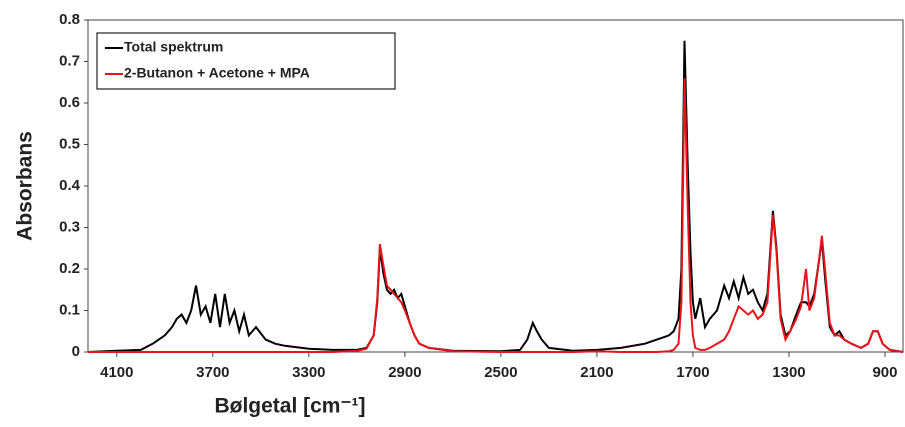 The height and width of the screenshot is (427, 905). What do you see at coordinates (692, 372) in the screenshot?
I see `x-tick-label: 1700` at bounding box center [692, 372].